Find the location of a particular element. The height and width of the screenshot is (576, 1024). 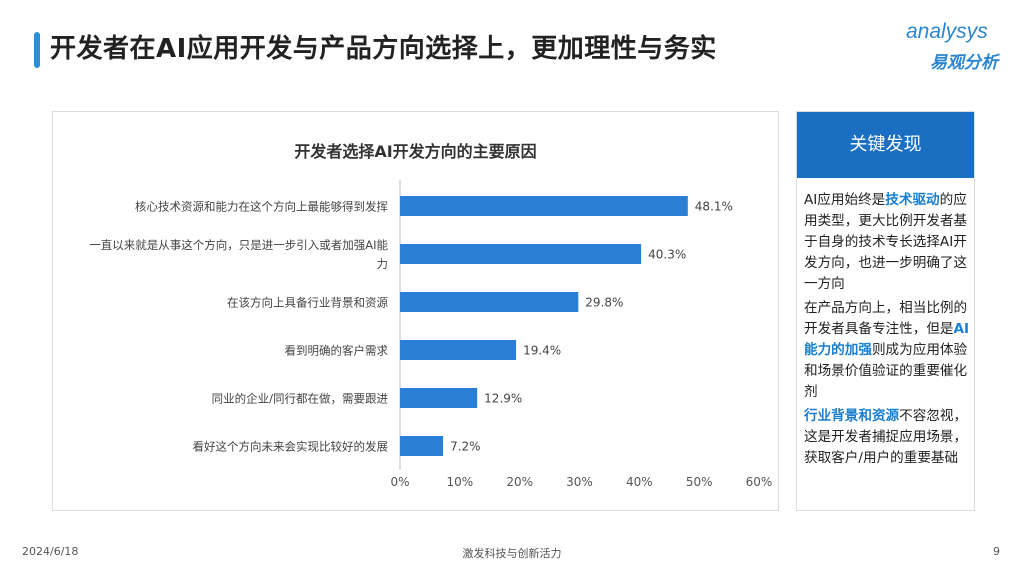

x-tick-label-1: 0% is located at coordinates (399, 482).